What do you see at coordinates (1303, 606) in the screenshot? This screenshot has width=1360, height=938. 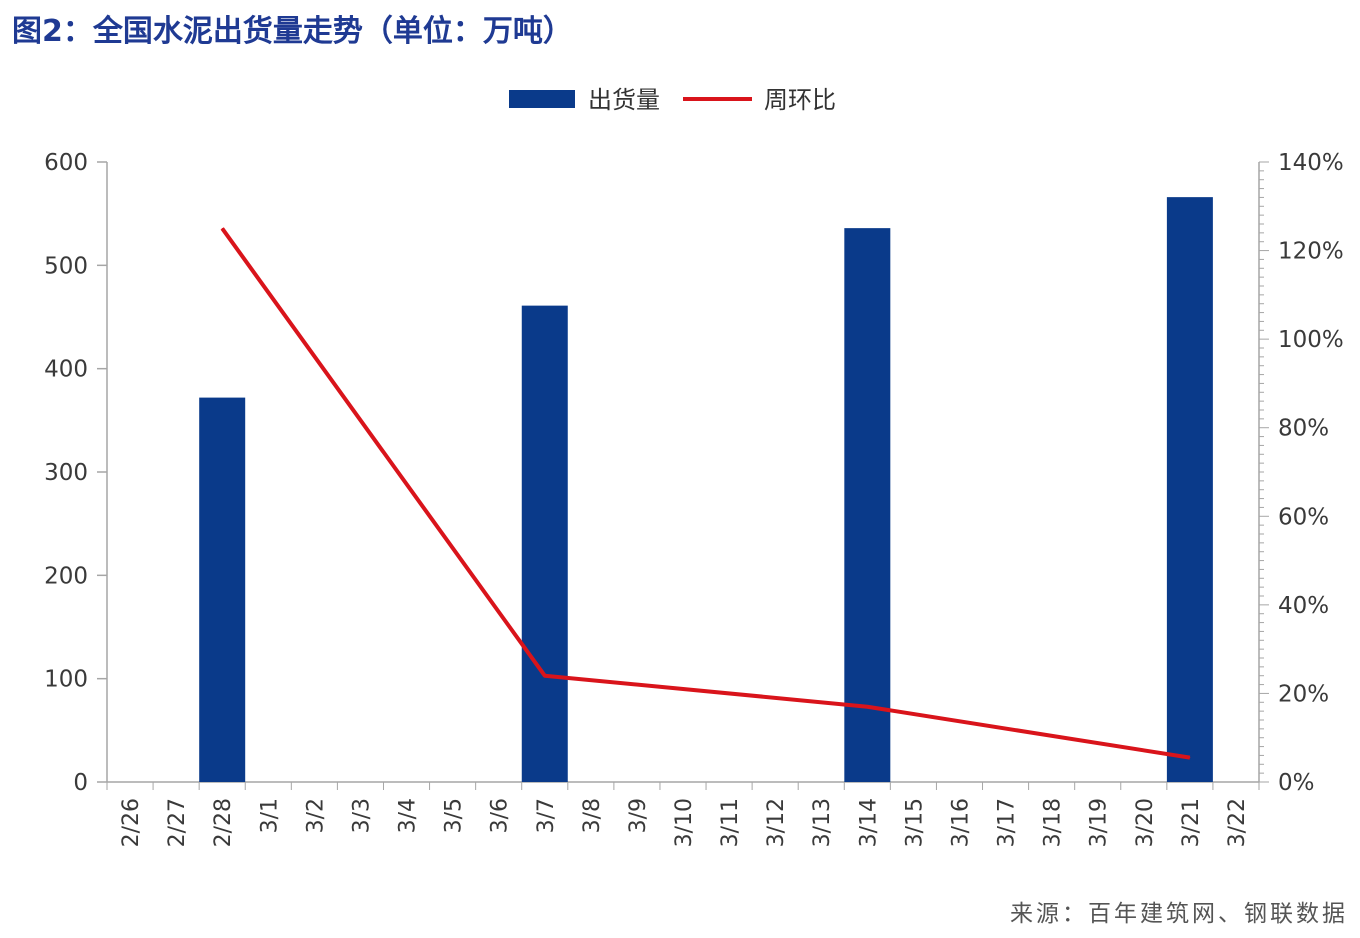 I see `right-tick-label: 40%` at bounding box center [1303, 606].